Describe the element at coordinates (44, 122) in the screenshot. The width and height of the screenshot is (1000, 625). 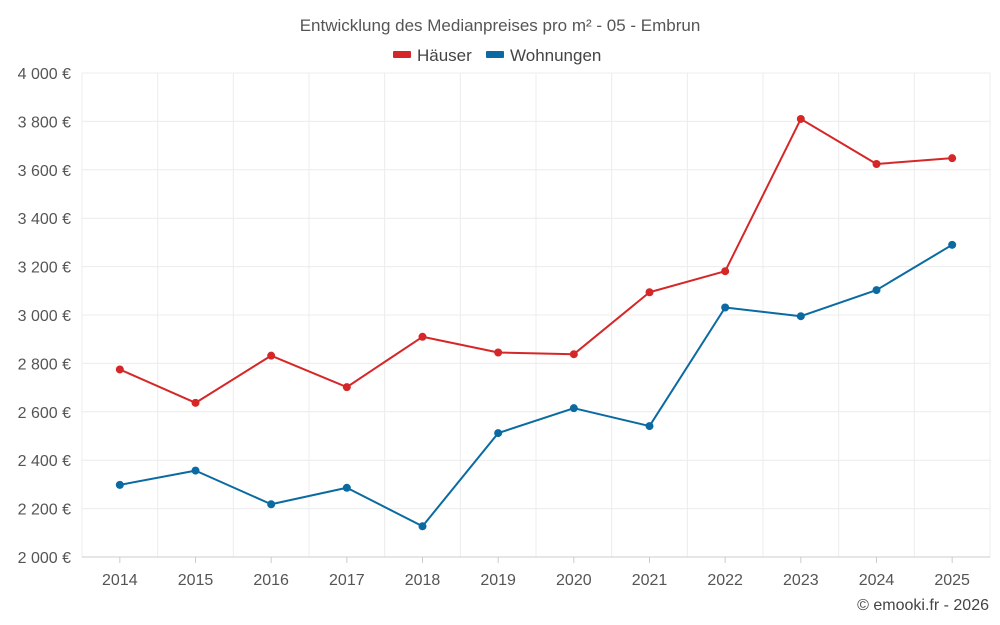
I see `y-tick-label: 3 800 €` at that location.